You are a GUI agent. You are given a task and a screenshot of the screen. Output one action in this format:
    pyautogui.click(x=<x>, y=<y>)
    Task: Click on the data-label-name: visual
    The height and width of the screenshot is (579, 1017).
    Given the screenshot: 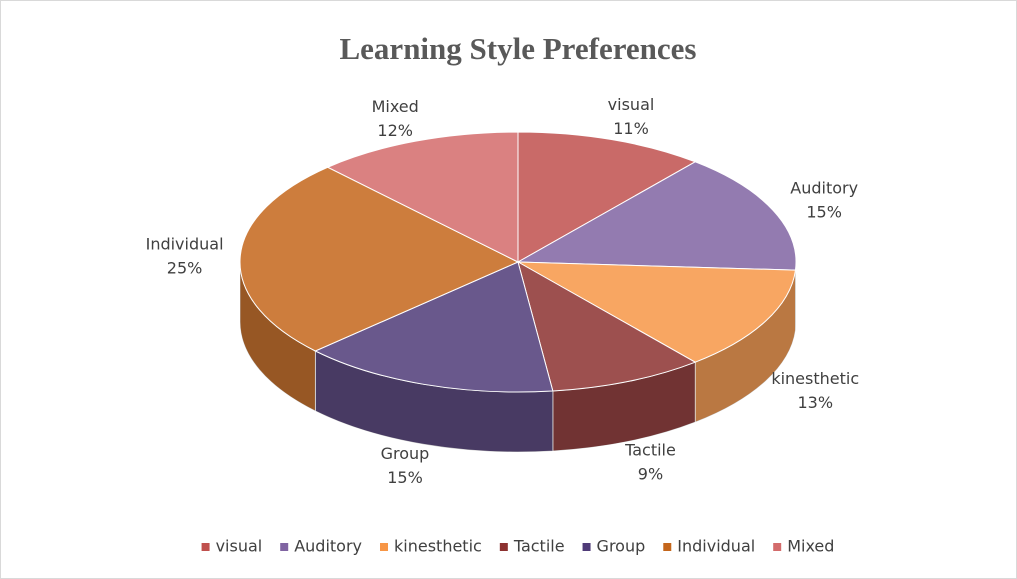 What is the action you would take?
    pyautogui.click(x=631, y=104)
    